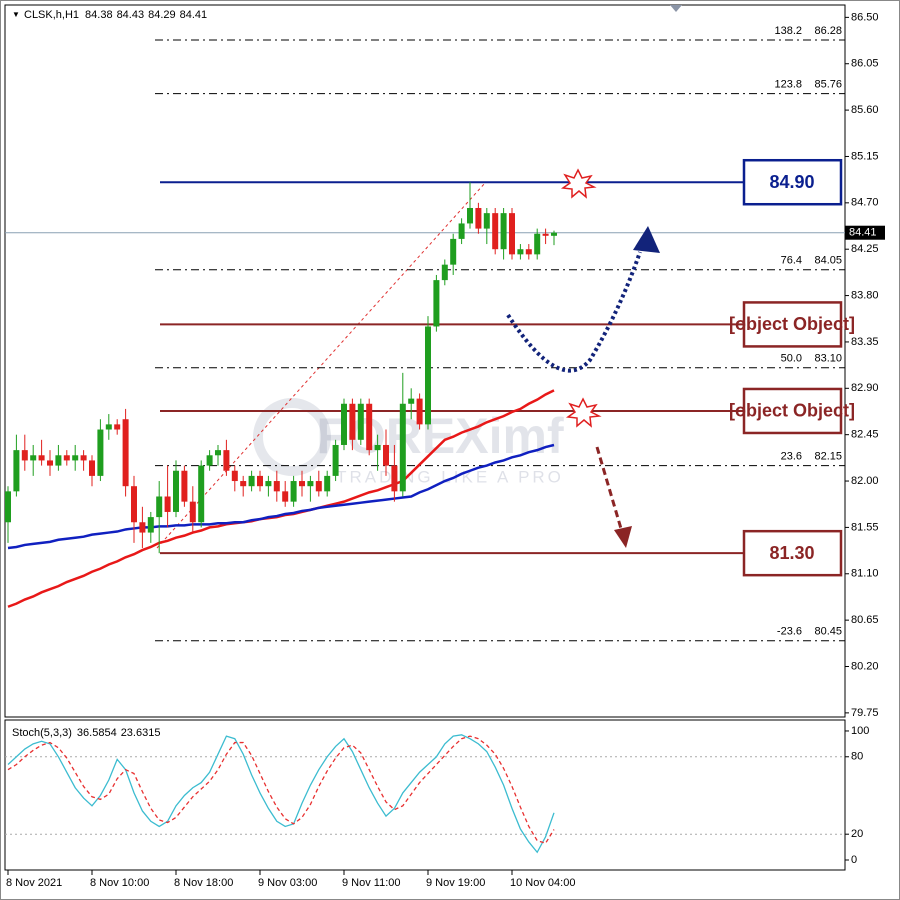 The width and height of the screenshot is (900, 900). What do you see at coordinates (865, 527) in the screenshot?
I see `y-tick-label: 81.55` at bounding box center [865, 527].